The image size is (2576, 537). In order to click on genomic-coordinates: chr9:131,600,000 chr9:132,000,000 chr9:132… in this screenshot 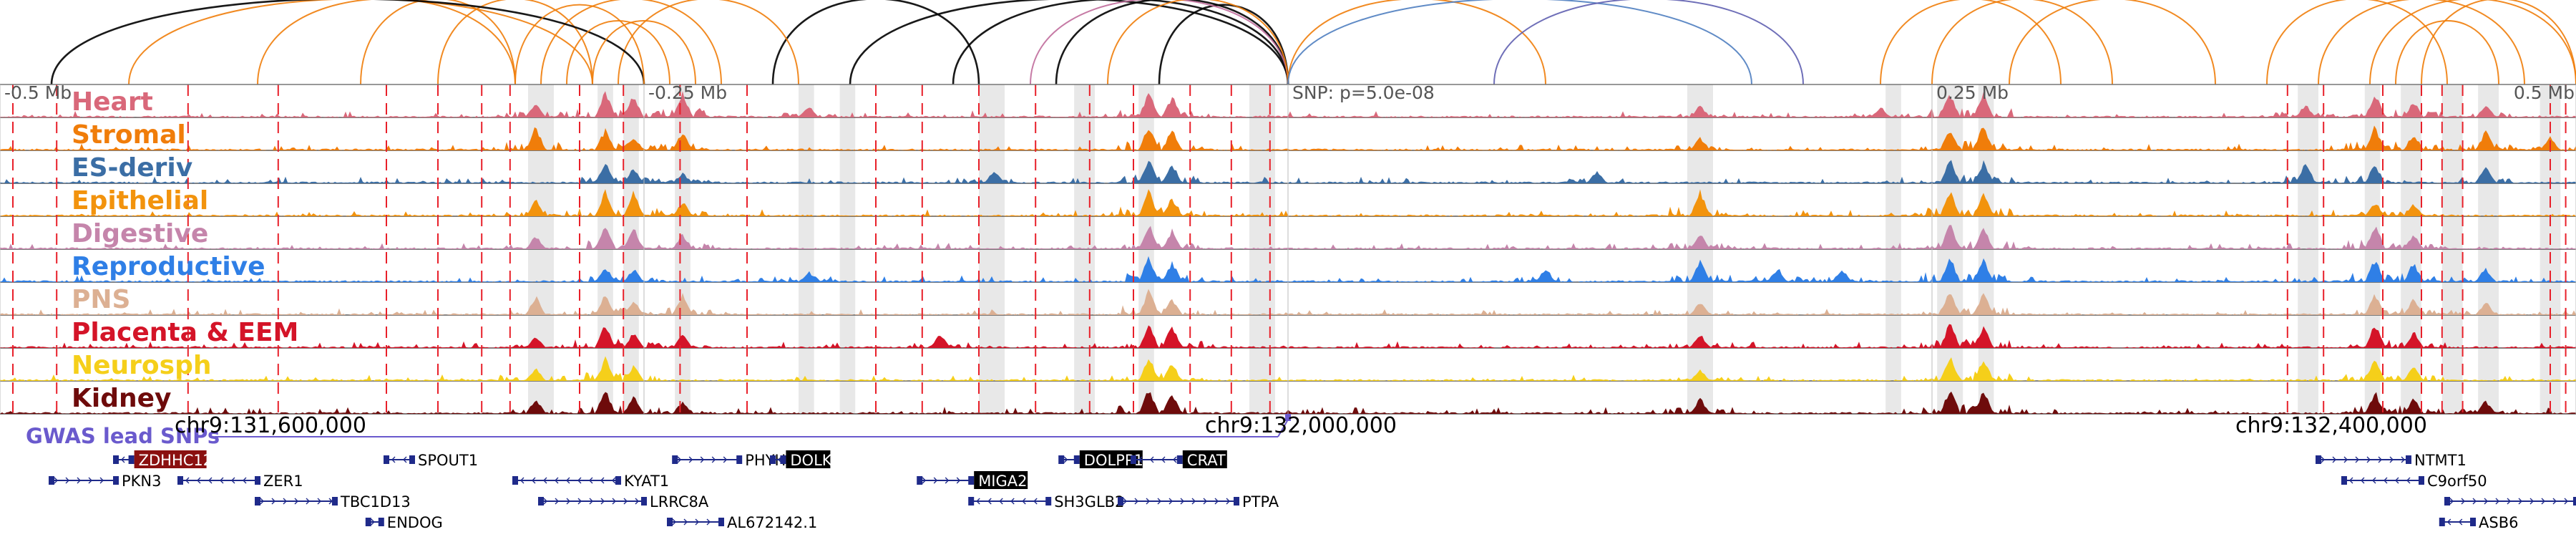, I will do `click(1301, 425)`.